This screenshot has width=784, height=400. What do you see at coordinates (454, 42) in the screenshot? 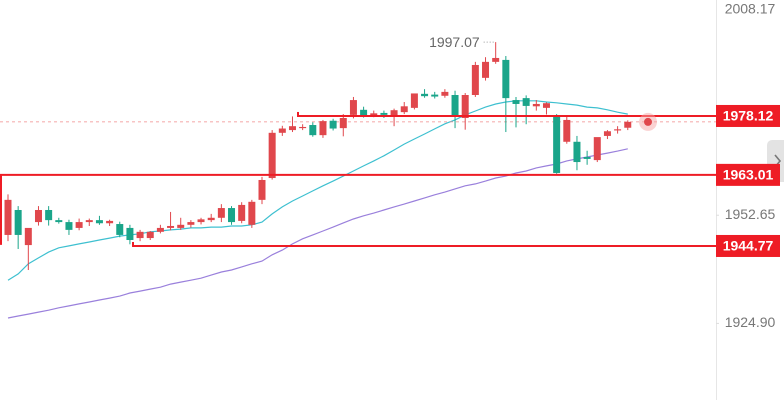
I see `annotation: 1997.07` at bounding box center [454, 42].